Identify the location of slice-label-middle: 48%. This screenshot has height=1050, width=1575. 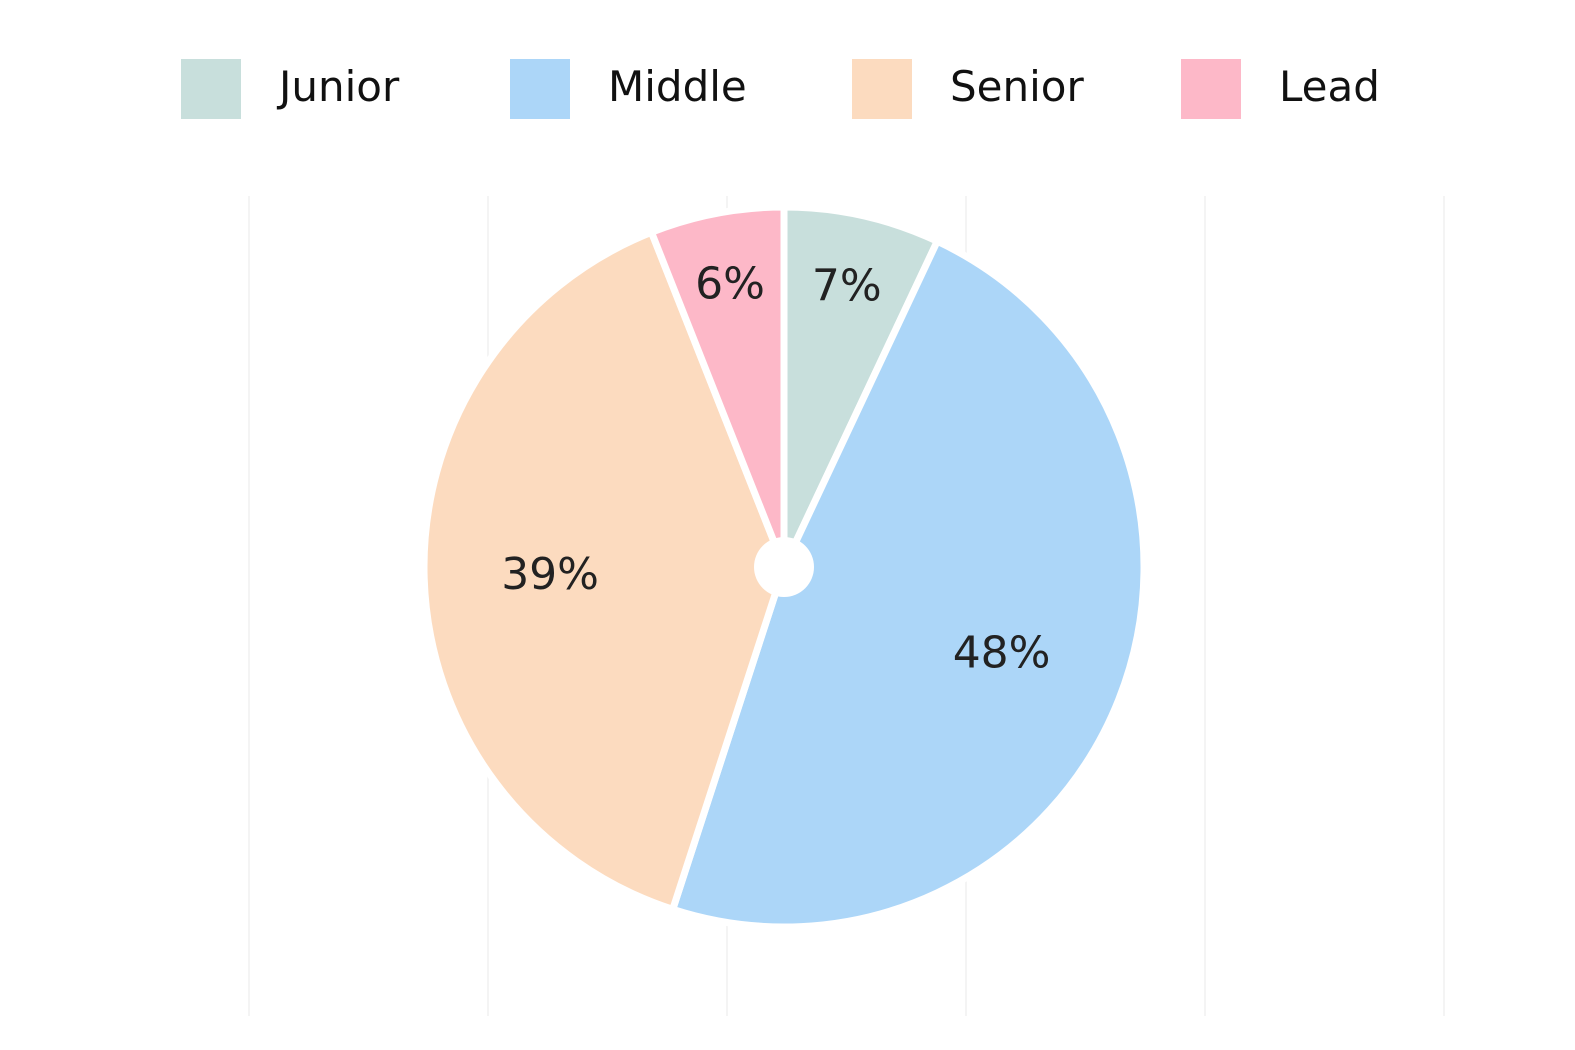
(1002, 653).